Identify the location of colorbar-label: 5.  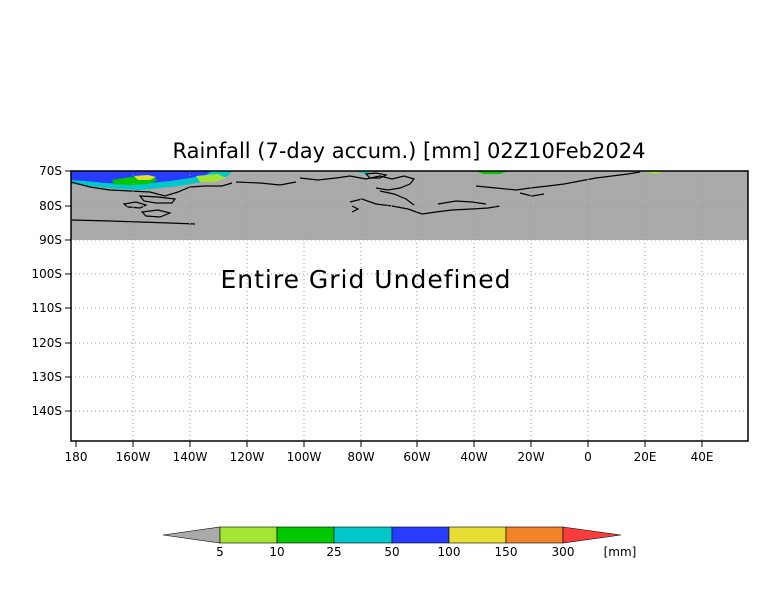
(220, 552).